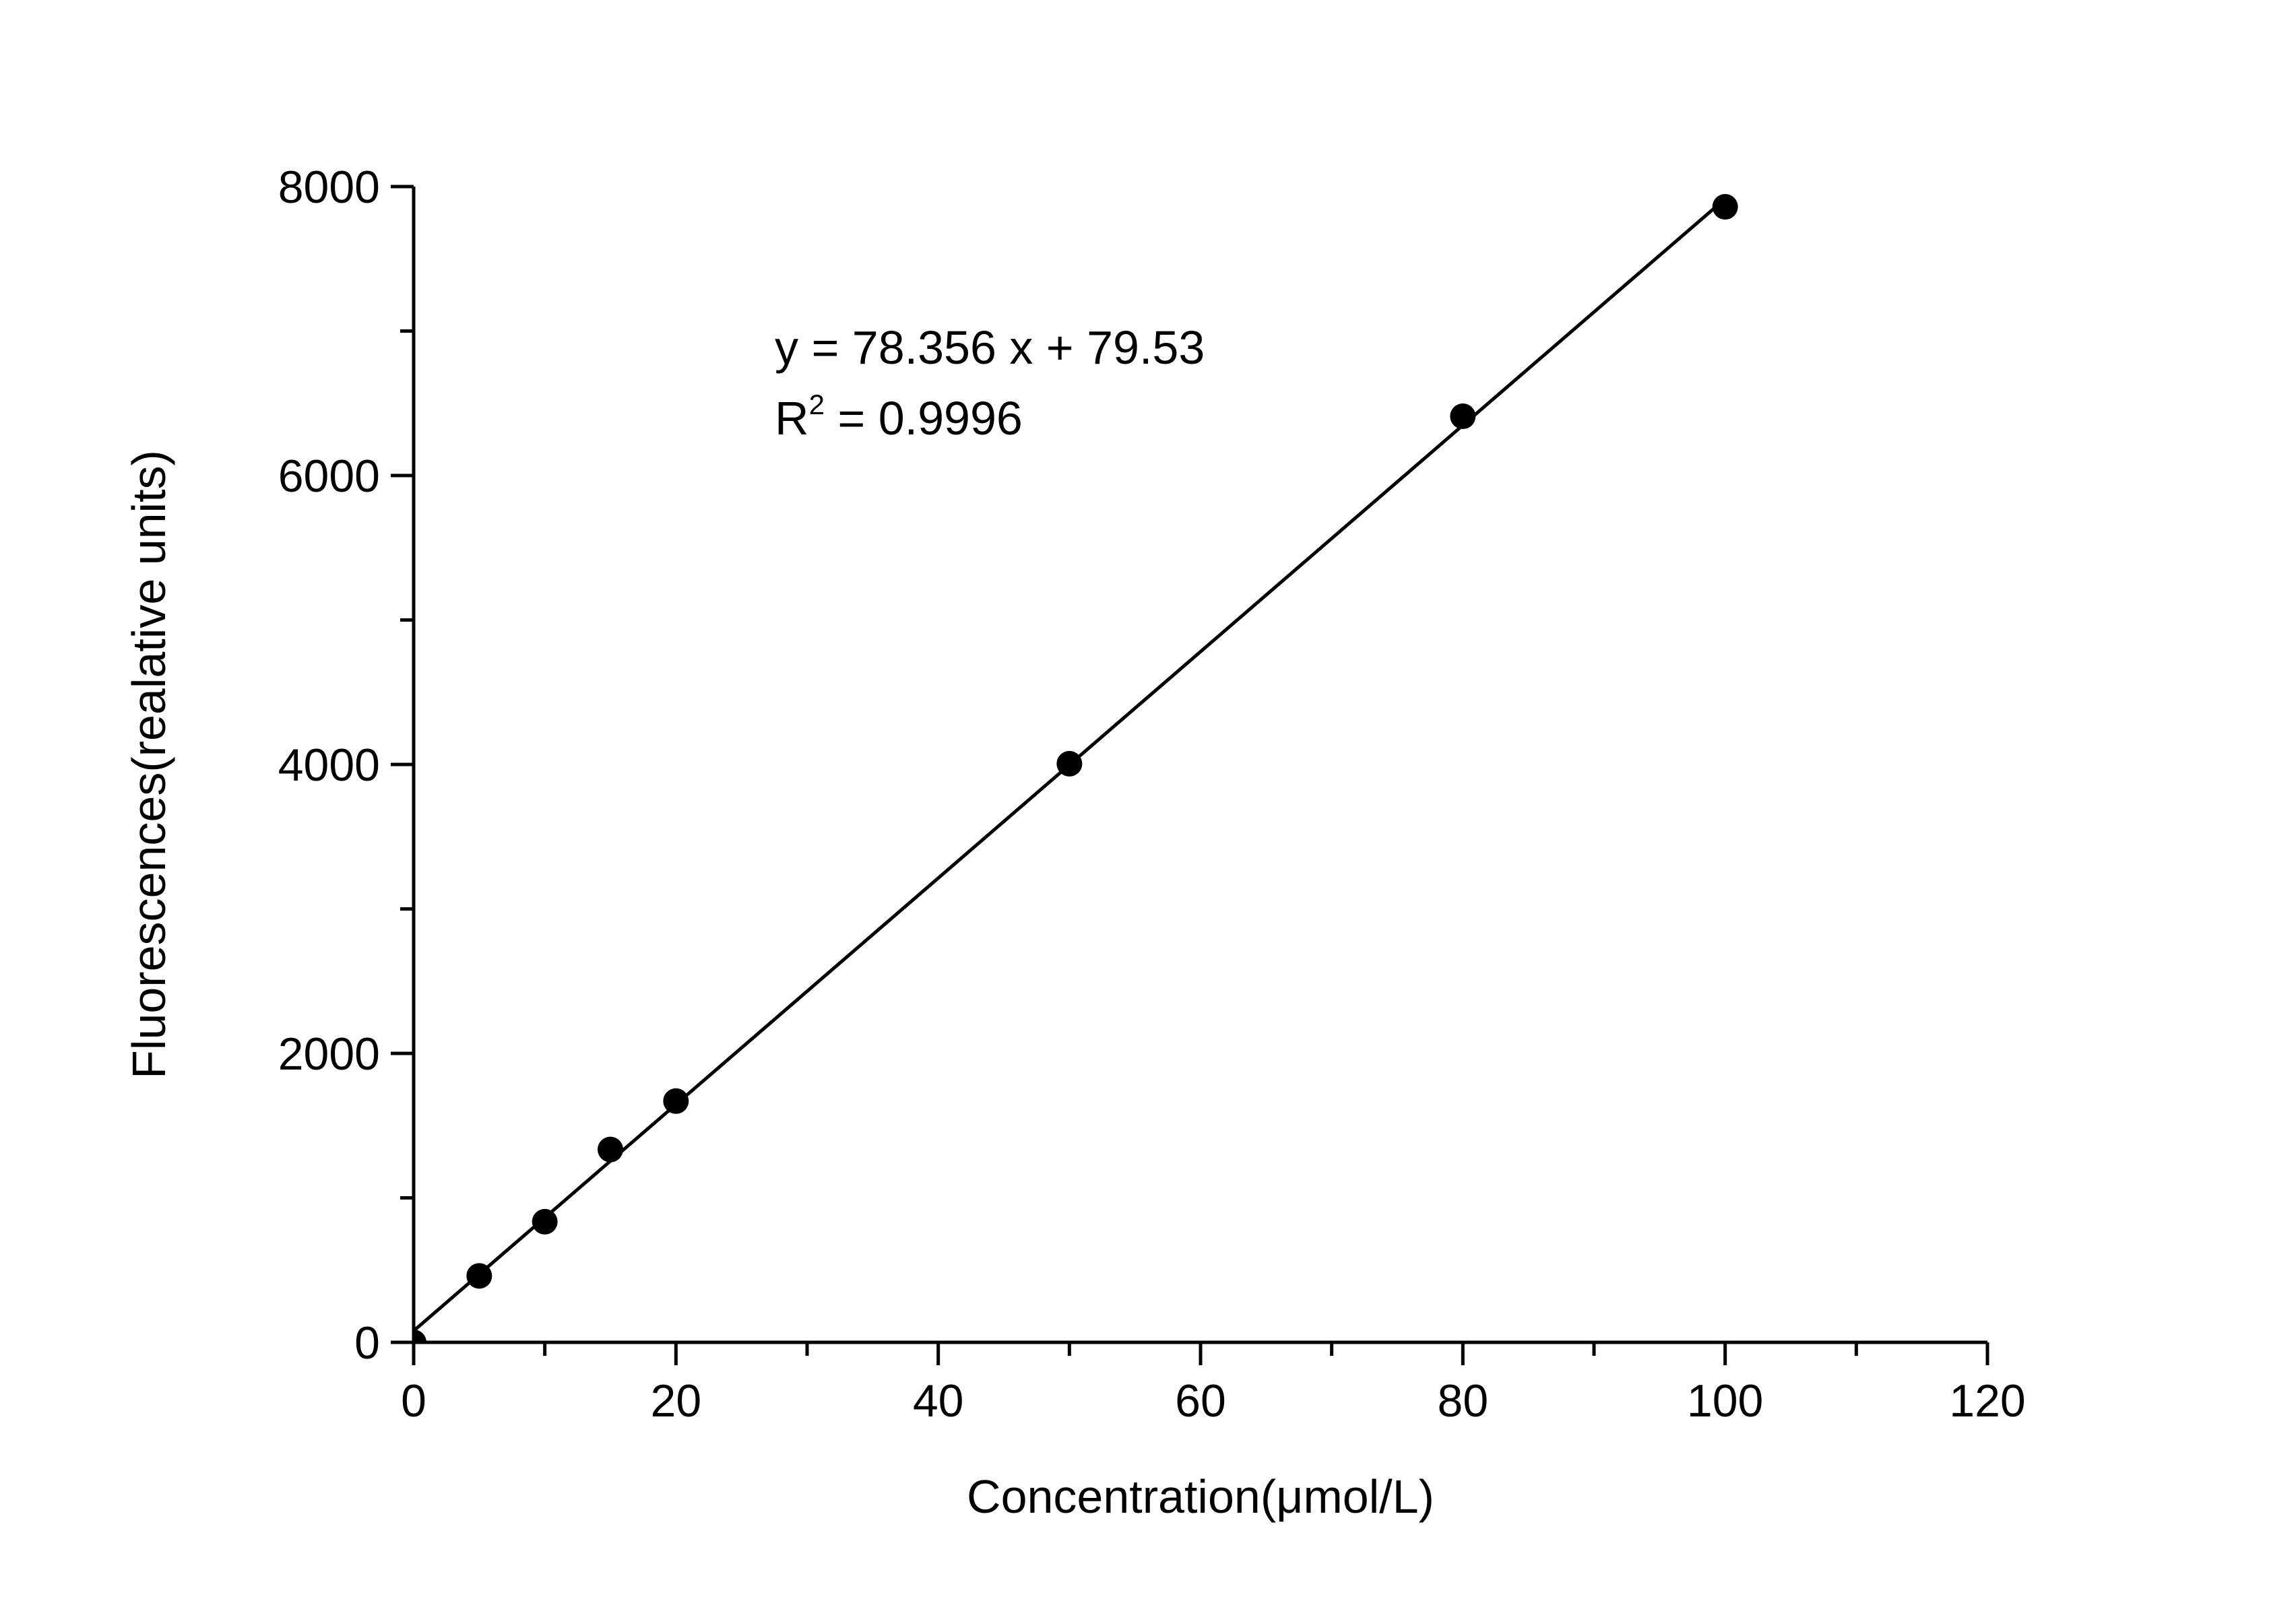  I want to click on r-squared: R2 = 0.9996, so click(899, 417).